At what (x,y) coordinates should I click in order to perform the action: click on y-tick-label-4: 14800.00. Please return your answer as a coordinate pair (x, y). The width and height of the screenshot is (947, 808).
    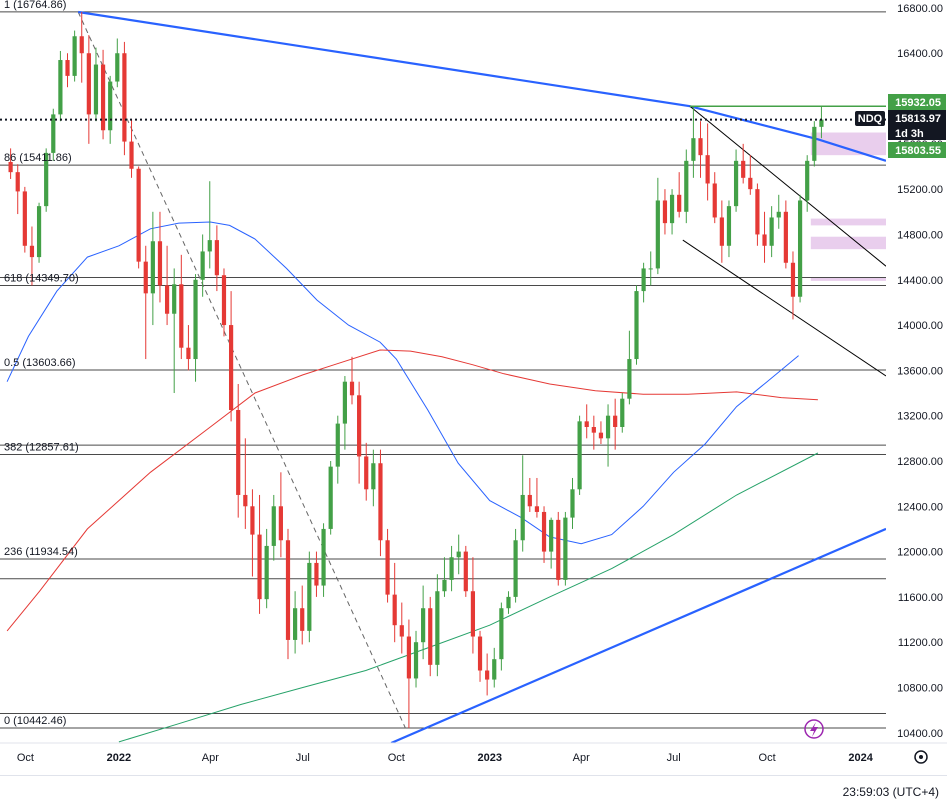
    Looking at the image, I should click on (920, 235).